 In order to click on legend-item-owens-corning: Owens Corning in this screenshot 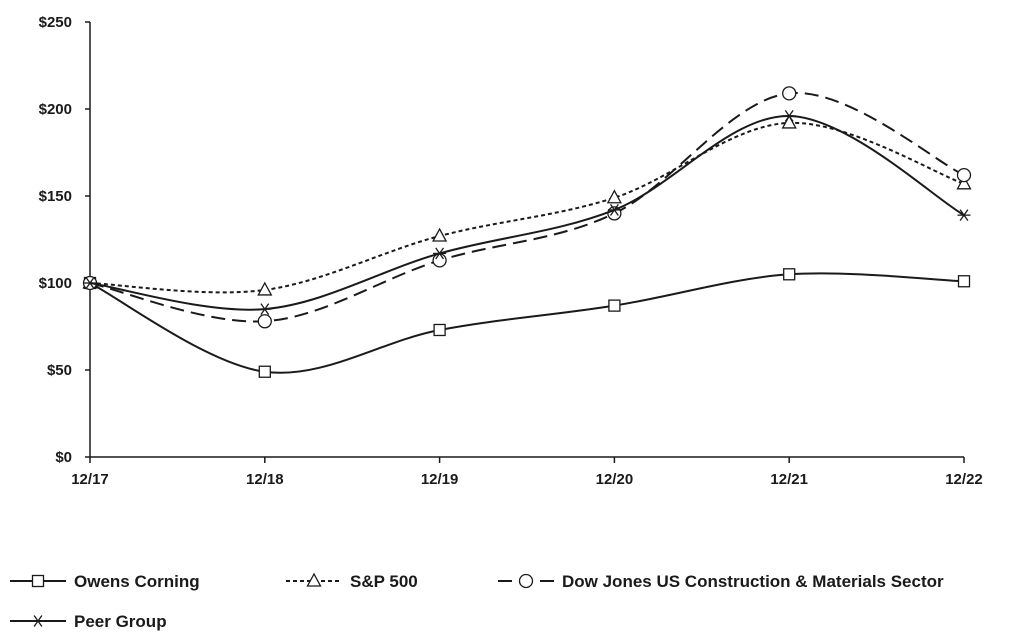, I will do `click(105, 581)`.